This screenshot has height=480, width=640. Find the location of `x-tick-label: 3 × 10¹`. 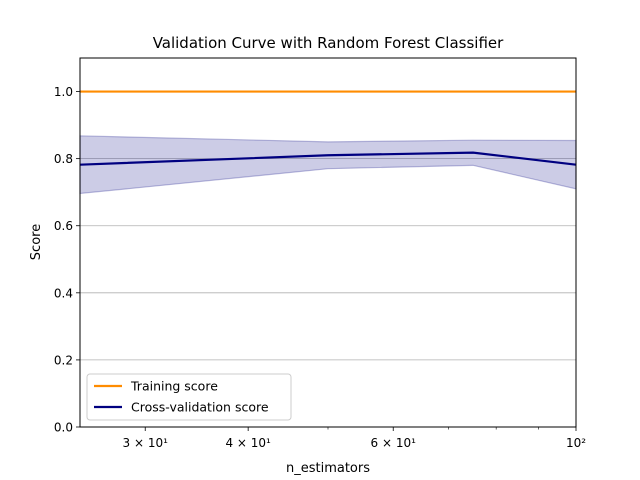

x-tick-label: 3 × 10¹ is located at coordinates (146, 443).